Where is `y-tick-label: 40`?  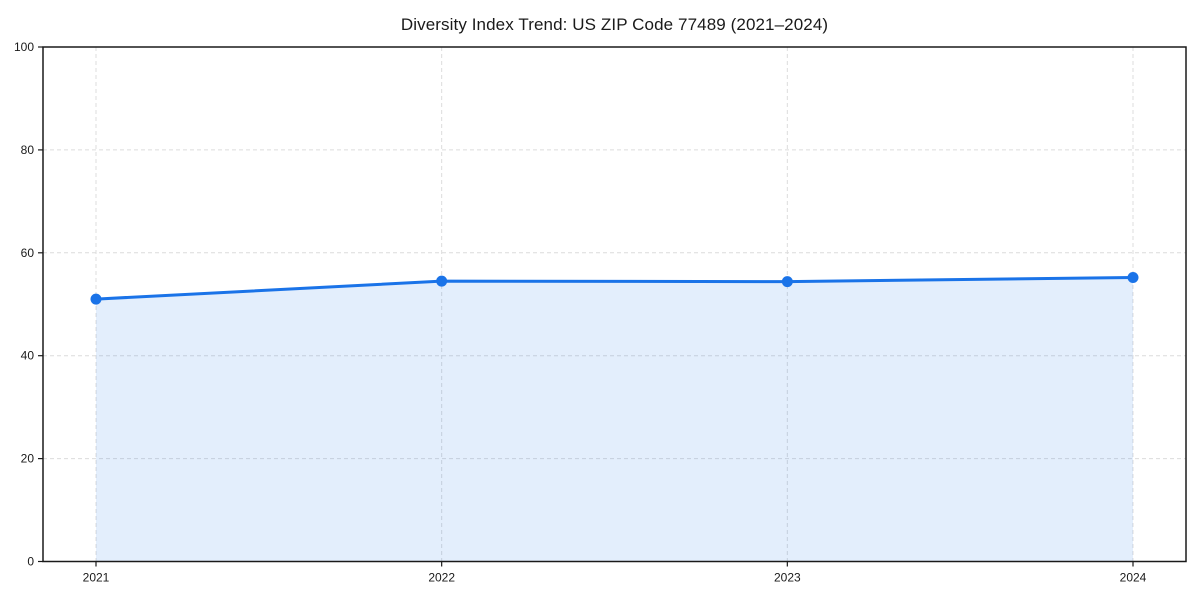 y-tick-label: 40 is located at coordinates (28, 356).